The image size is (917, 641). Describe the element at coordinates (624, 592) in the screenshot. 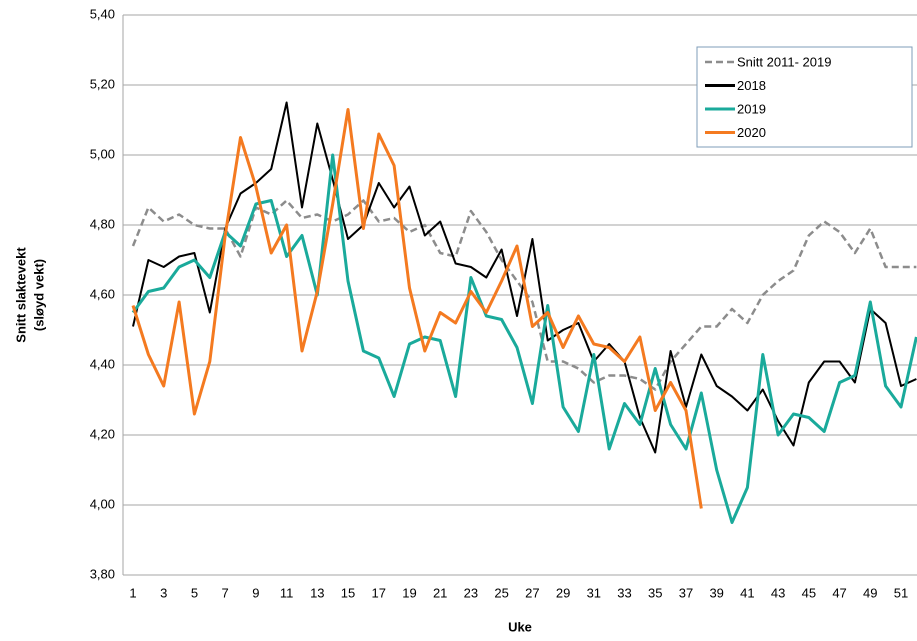

I see `x-tick-label: 33` at that location.